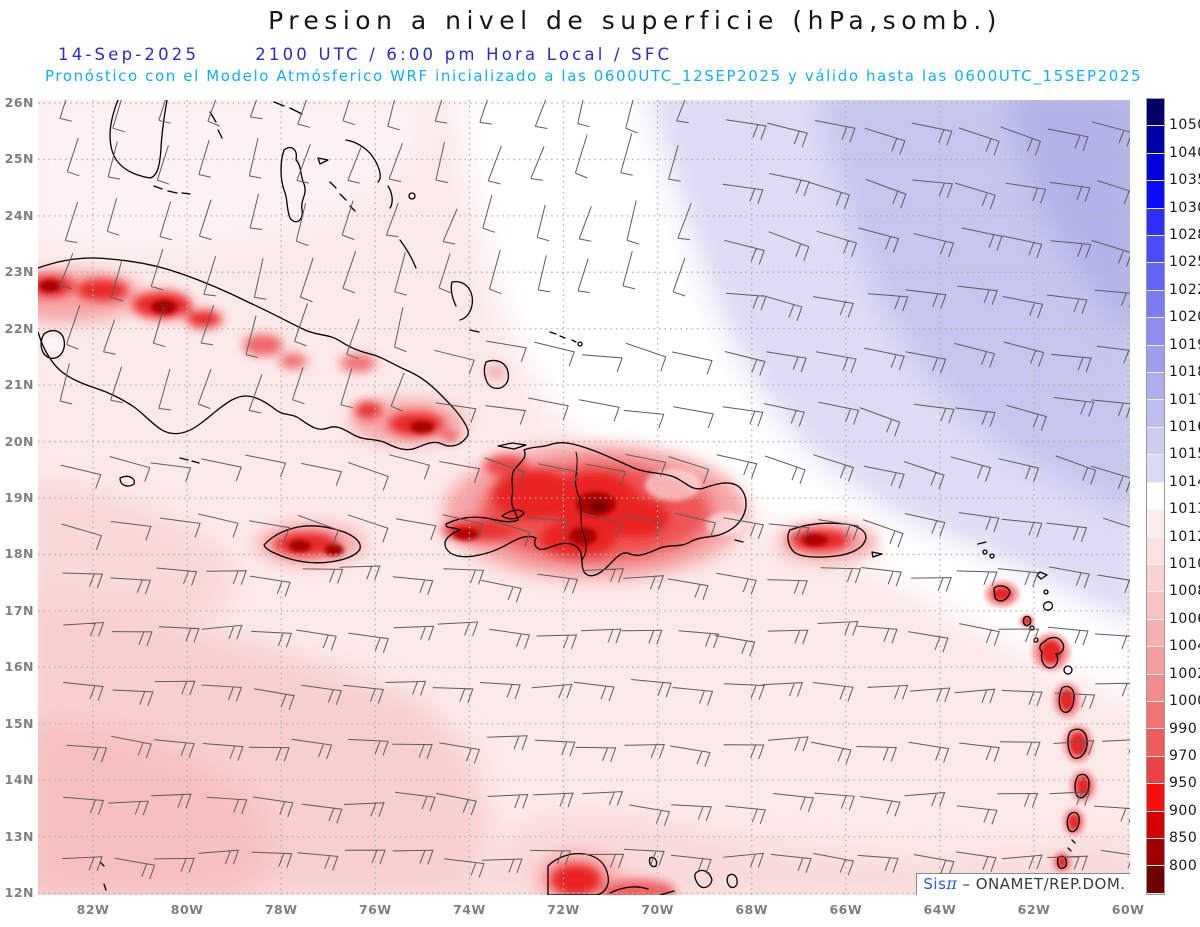 The height and width of the screenshot is (927, 1200). I want to click on lat-tick-label: 20N, so click(19, 441).